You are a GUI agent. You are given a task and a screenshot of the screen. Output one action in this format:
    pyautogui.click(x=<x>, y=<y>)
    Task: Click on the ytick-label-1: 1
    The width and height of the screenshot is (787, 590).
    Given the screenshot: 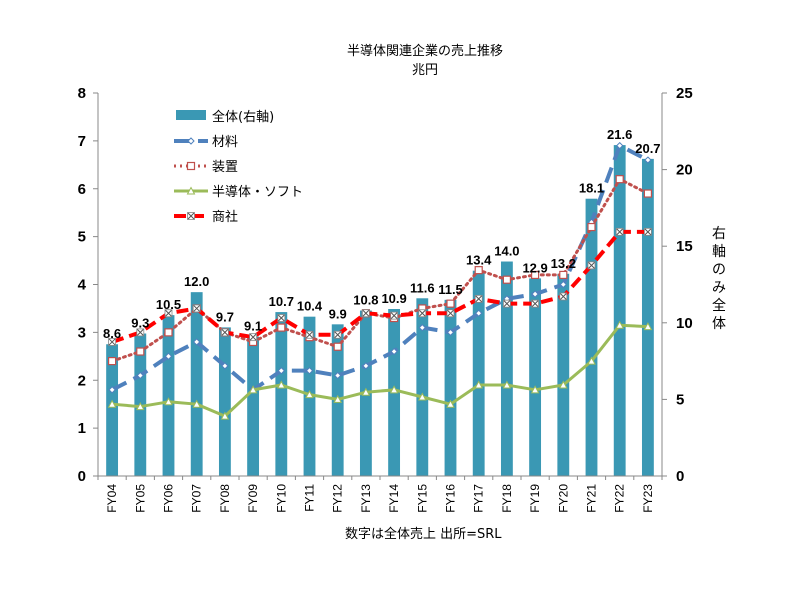 What is the action you would take?
    pyautogui.click(x=82, y=428)
    